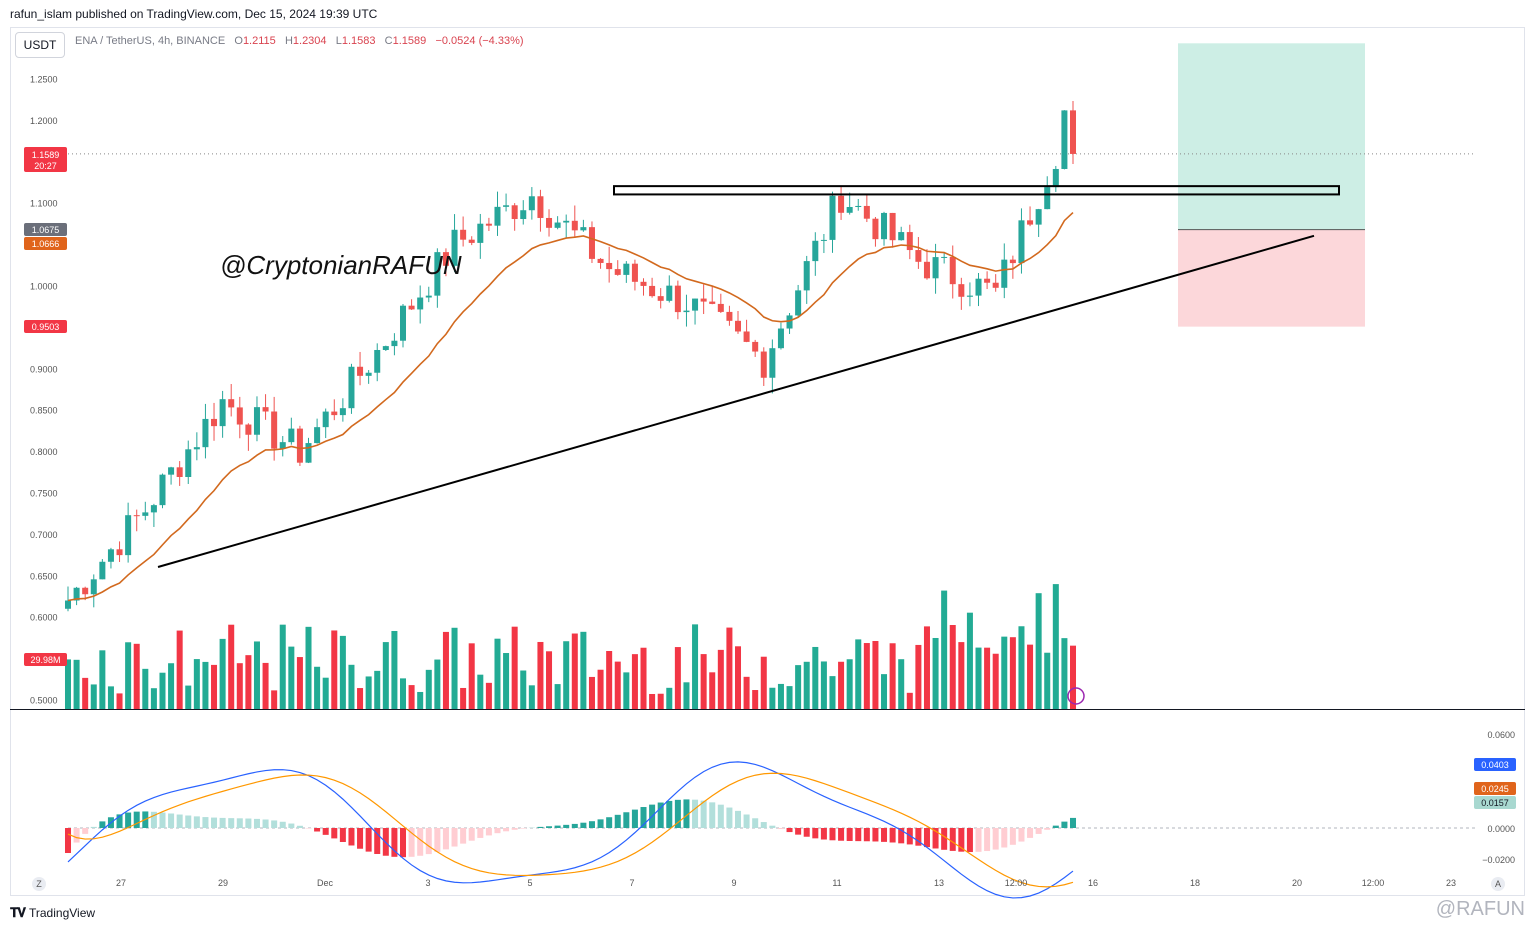  Describe the element at coordinates (40, 45) in the screenshot. I see `currency-button: USDT` at that location.